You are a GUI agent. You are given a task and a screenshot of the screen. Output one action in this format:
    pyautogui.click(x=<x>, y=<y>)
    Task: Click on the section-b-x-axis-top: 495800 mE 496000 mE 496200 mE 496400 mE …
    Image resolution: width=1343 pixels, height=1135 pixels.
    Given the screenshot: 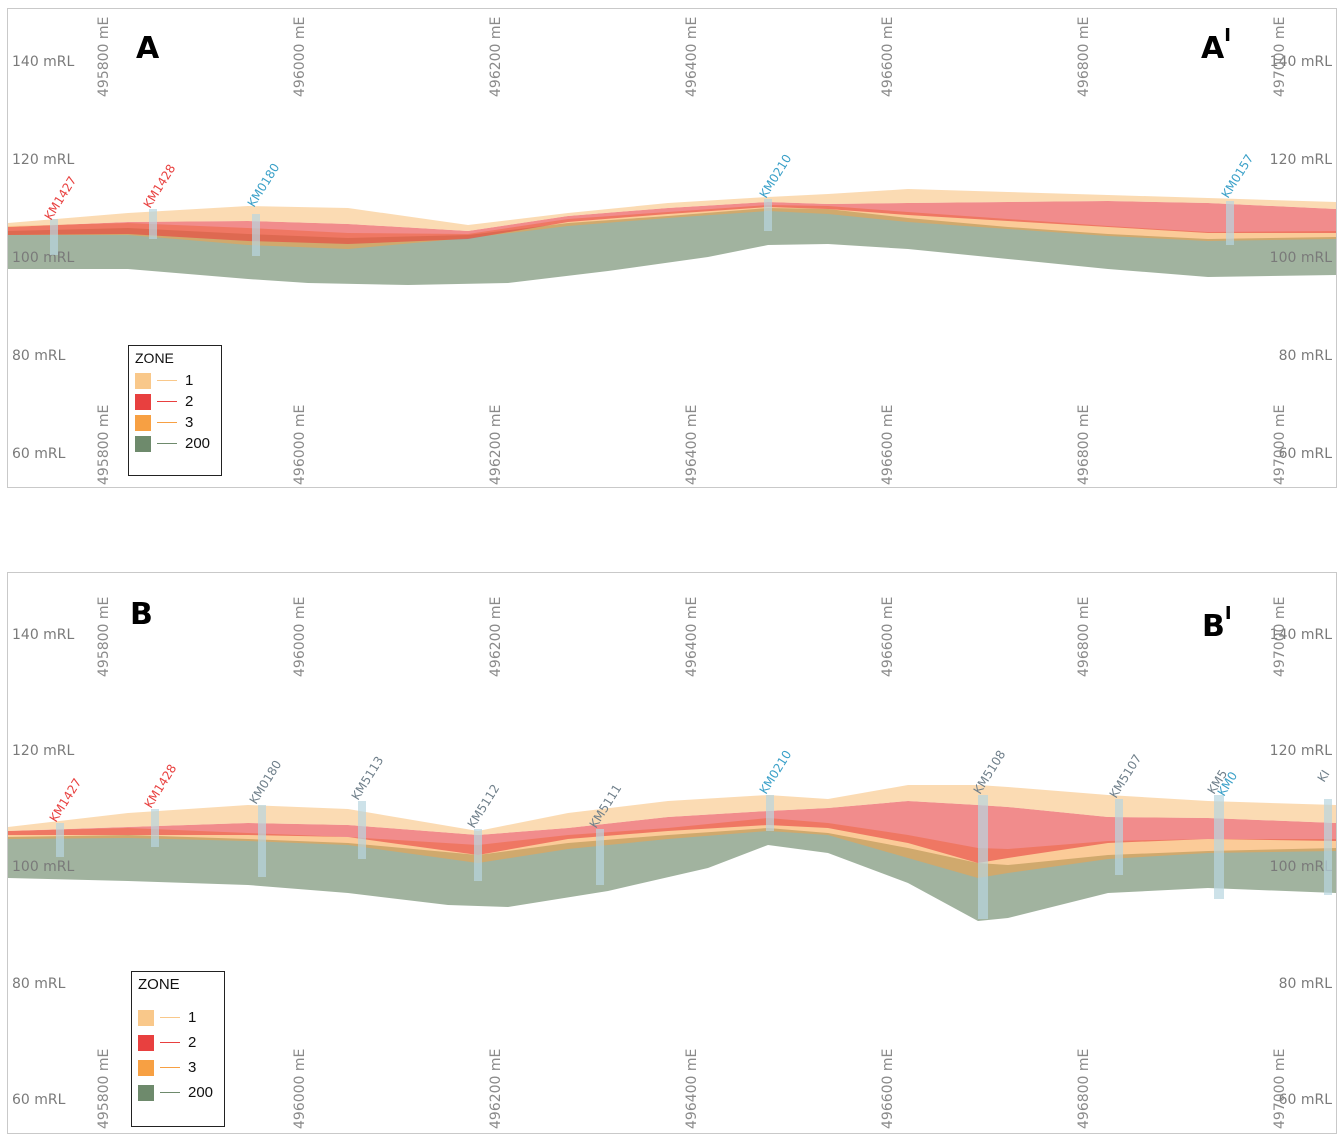 What is the action you would take?
    pyautogui.click(x=692, y=637)
    